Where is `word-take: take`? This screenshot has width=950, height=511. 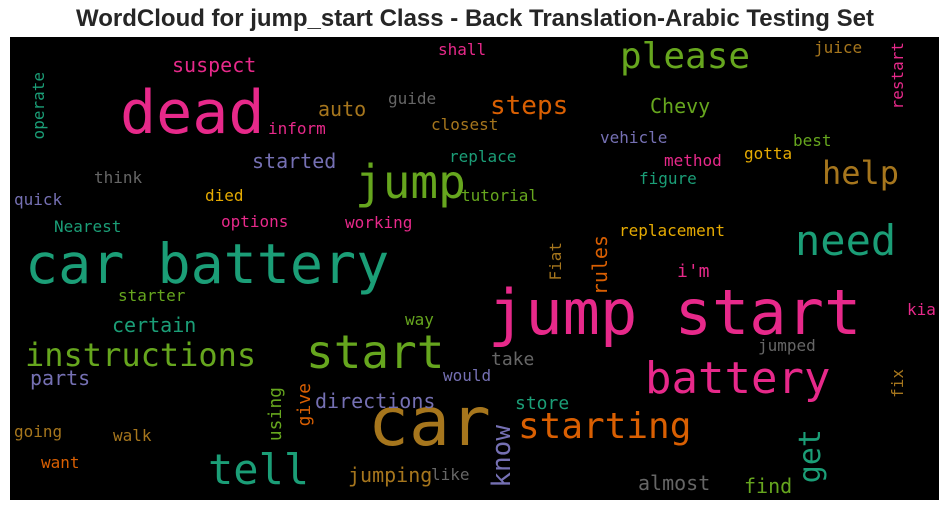
word-take: take is located at coordinates (513, 359).